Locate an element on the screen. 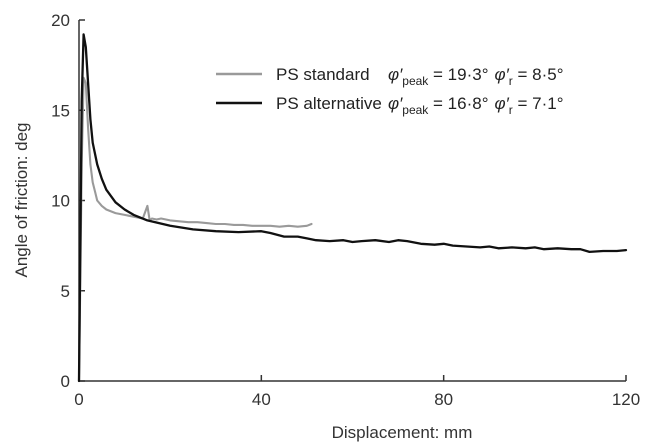 The height and width of the screenshot is (446, 652). r-value: = 7·1° is located at coordinates (538, 103).